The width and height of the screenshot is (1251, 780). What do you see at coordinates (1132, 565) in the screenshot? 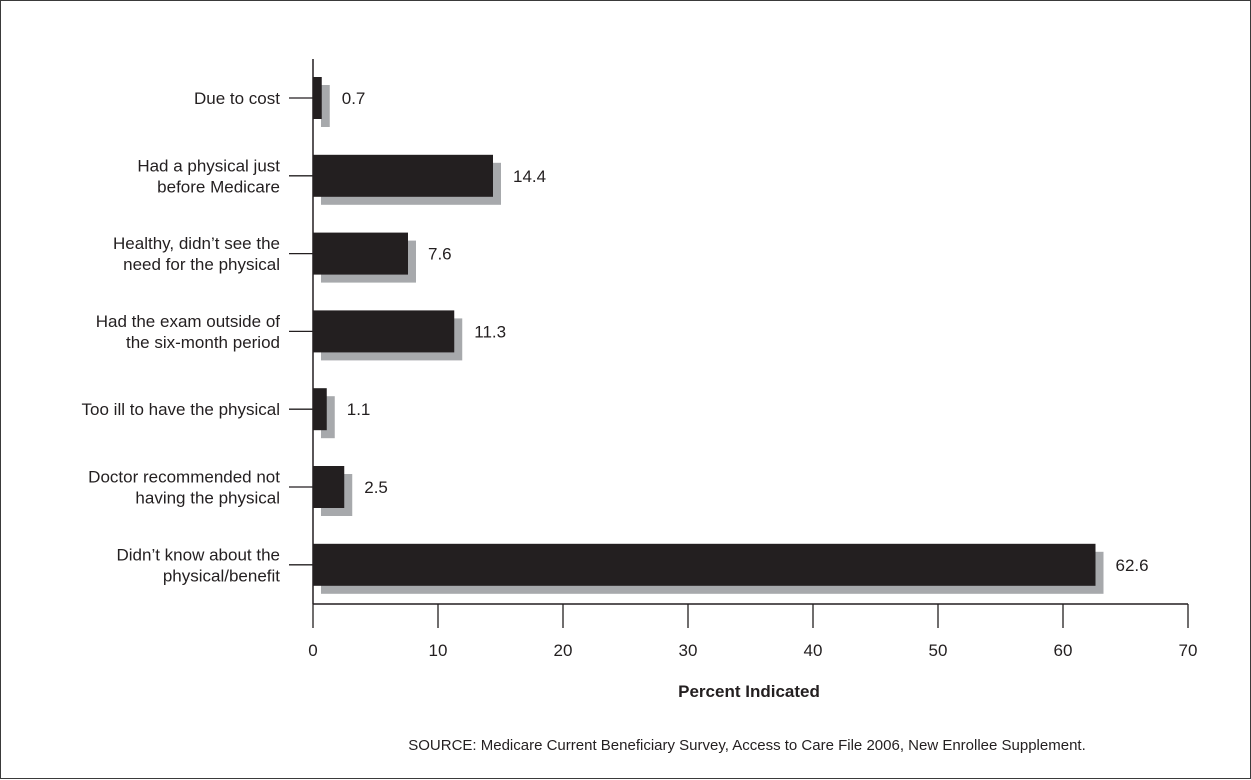
I see `data-label: 62.6` at bounding box center [1132, 565].